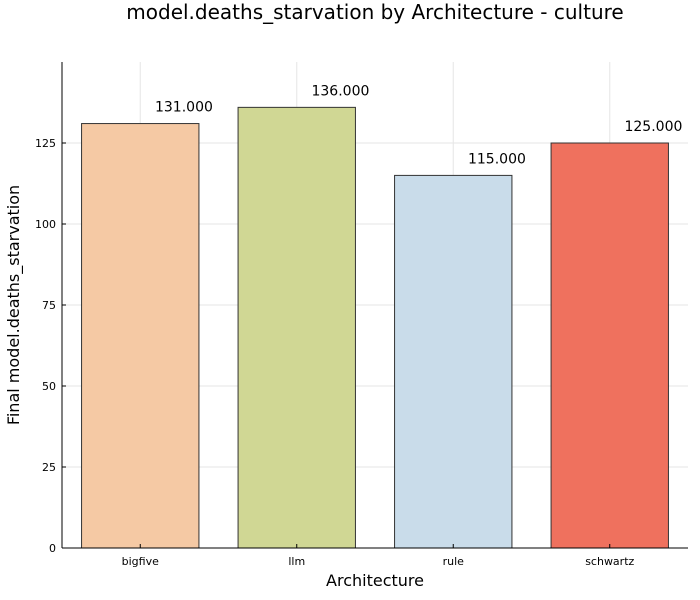 The image size is (700, 600). What do you see at coordinates (453, 361) in the screenshot?
I see `bar-rule` at bounding box center [453, 361].